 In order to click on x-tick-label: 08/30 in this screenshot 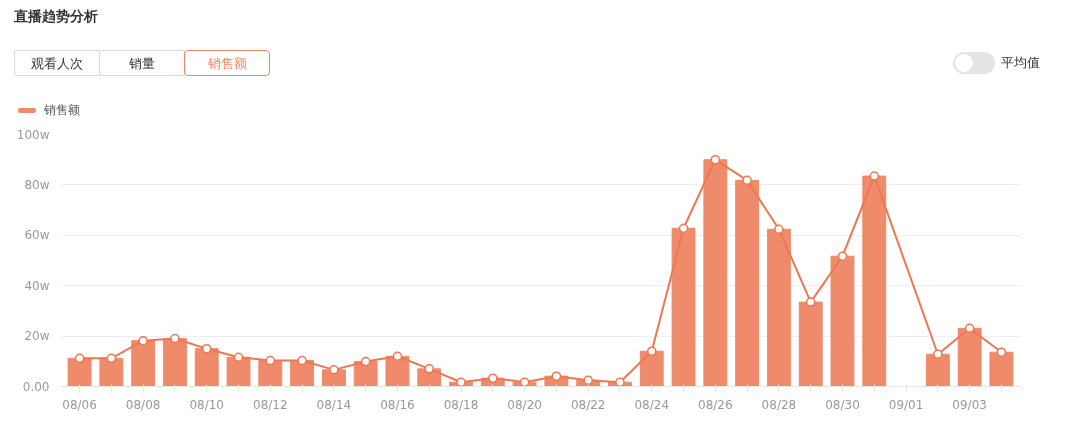, I will do `click(842, 404)`.